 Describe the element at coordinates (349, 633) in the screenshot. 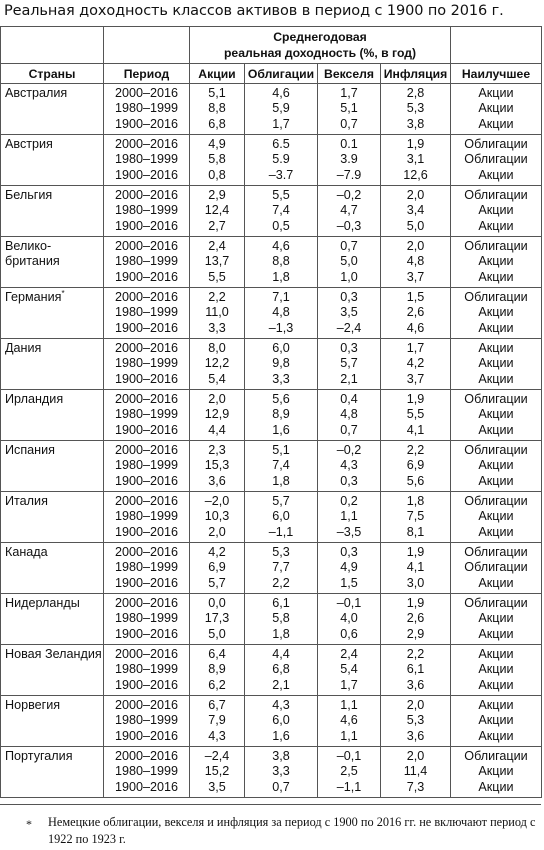

I see `bills-cell-value: 0,6` at that location.